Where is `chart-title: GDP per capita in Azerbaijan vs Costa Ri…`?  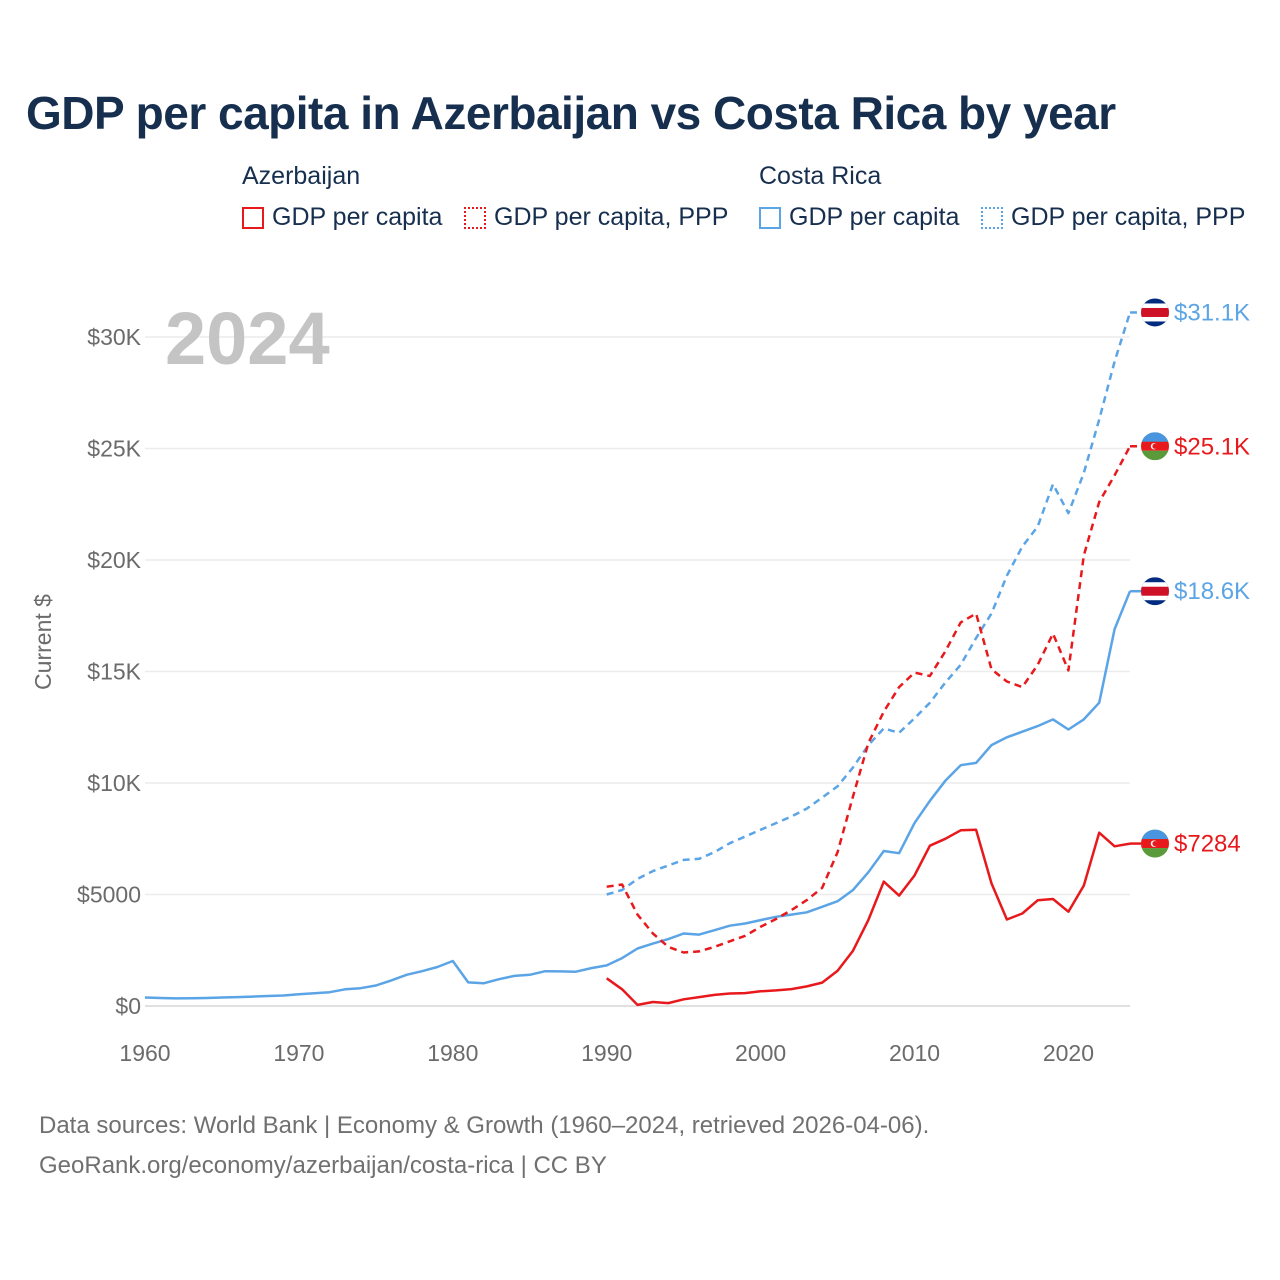 chart-title: GDP per capita in Azerbaijan vs Costa Ri… is located at coordinates (571, 113).